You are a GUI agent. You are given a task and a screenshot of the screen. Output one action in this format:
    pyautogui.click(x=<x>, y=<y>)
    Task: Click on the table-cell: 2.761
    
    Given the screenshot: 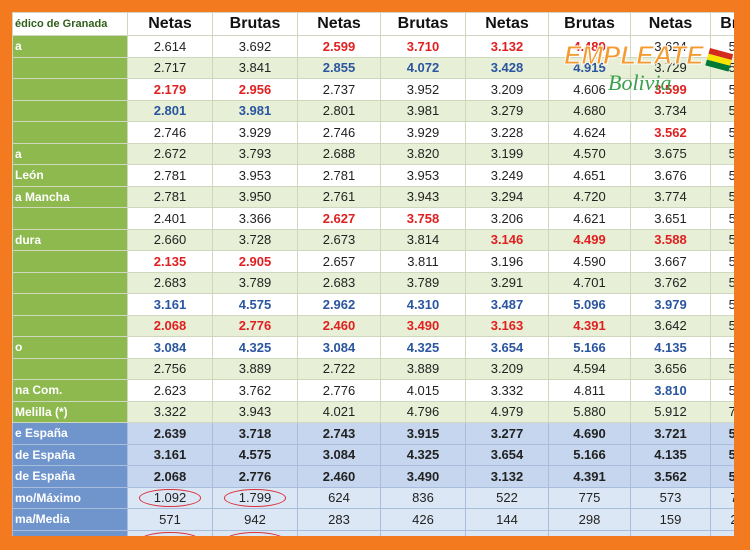 What is the action you would take?
    pyautogui.click(x=339, y=196)
    